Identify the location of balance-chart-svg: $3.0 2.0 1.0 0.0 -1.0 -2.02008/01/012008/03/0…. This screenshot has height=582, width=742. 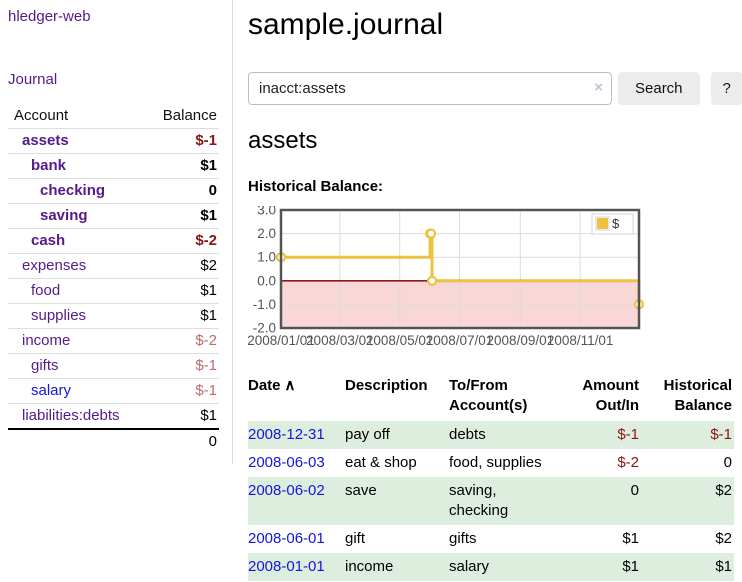
(446, 275).